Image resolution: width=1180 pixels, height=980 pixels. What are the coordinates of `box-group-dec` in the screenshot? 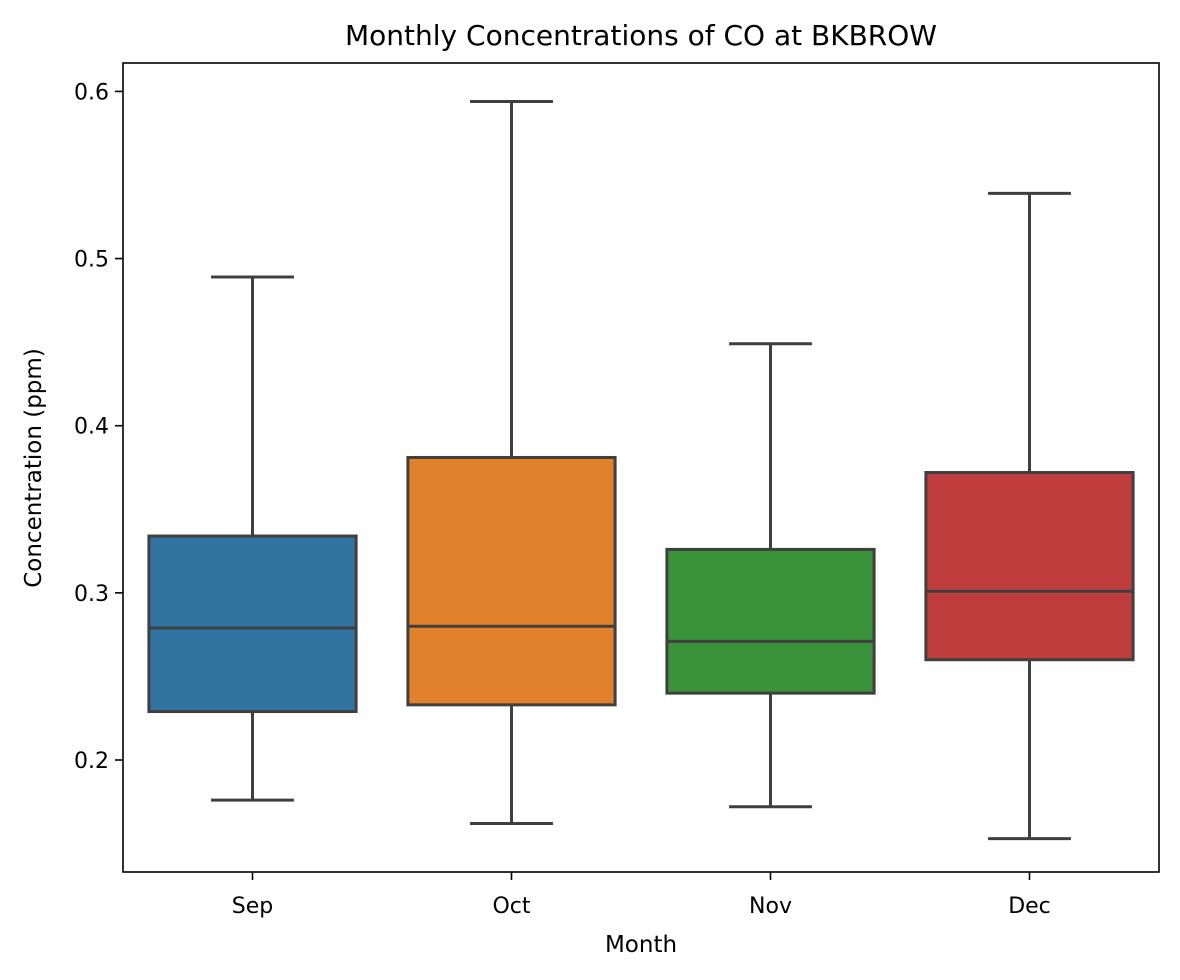 It's located at (1029, 516).